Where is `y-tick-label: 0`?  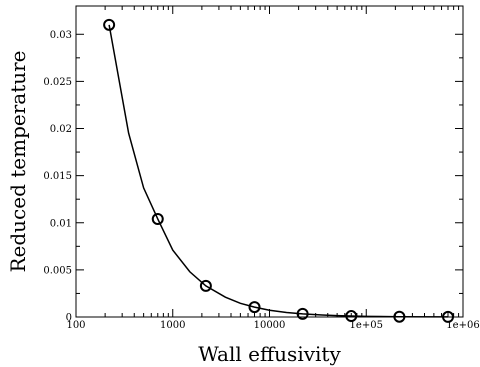 y-tick-label: 0 is located at coordinates (69, 318).